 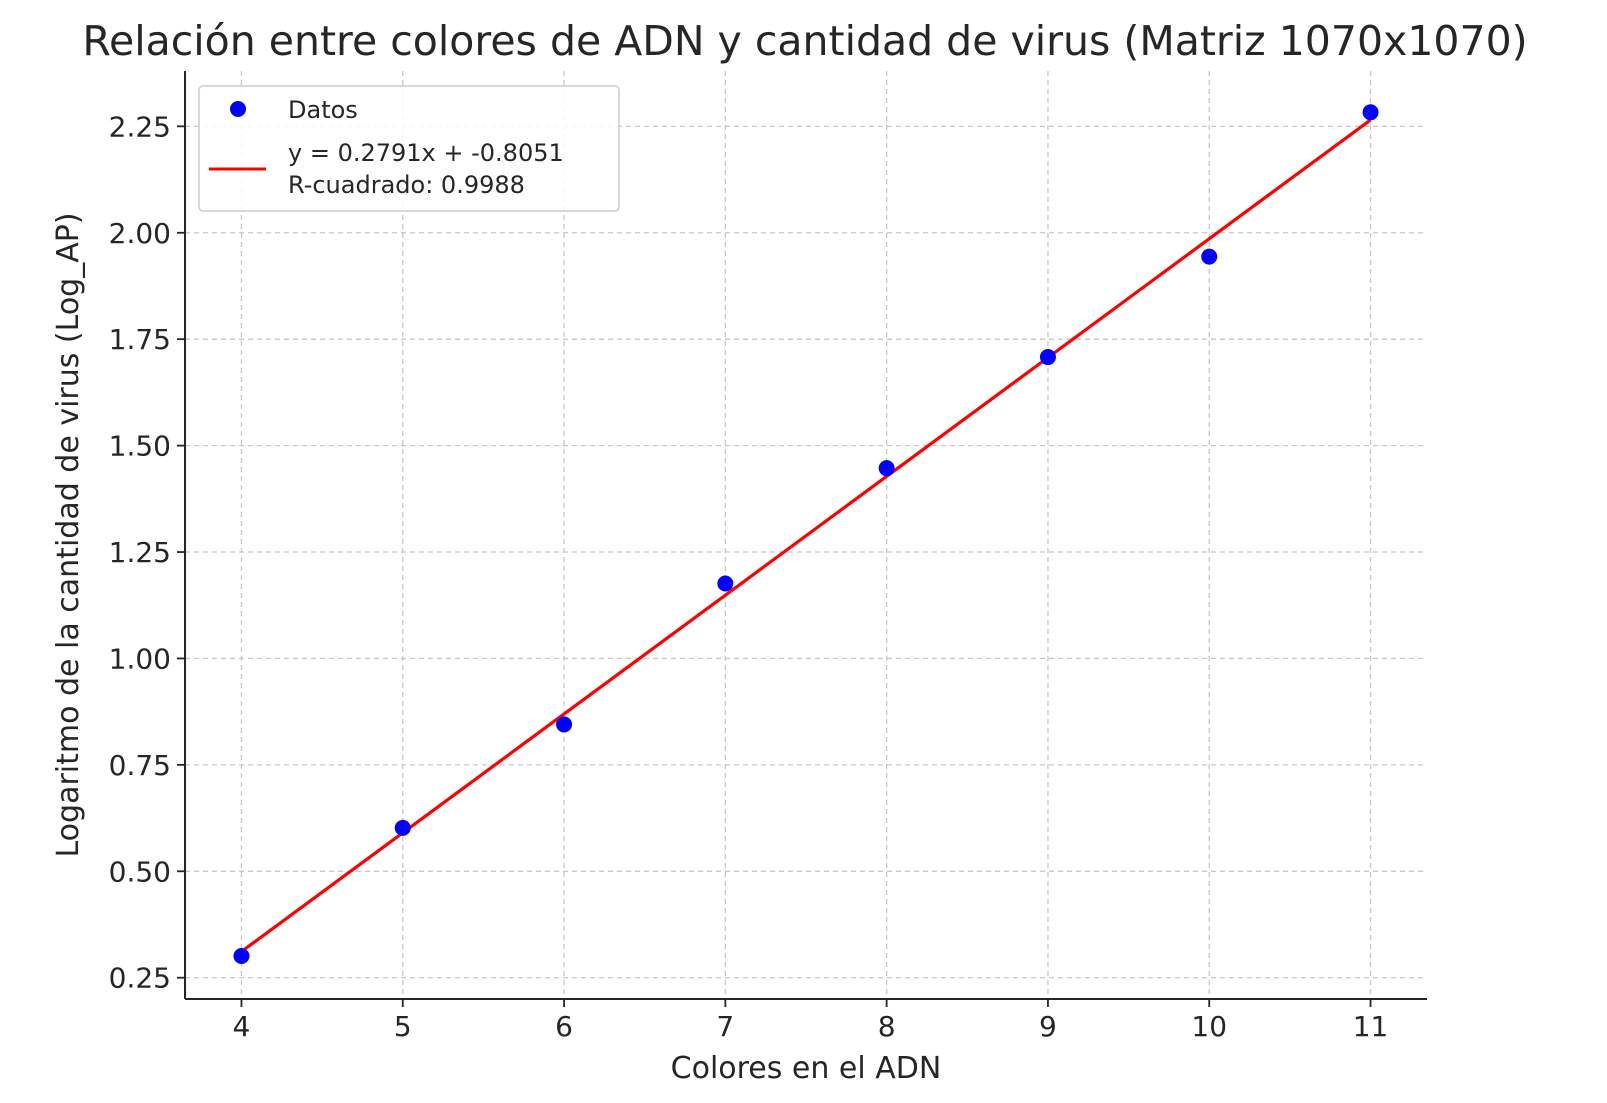 I want to click on legend-label-datos: Datos, so click(x=323, y=110).